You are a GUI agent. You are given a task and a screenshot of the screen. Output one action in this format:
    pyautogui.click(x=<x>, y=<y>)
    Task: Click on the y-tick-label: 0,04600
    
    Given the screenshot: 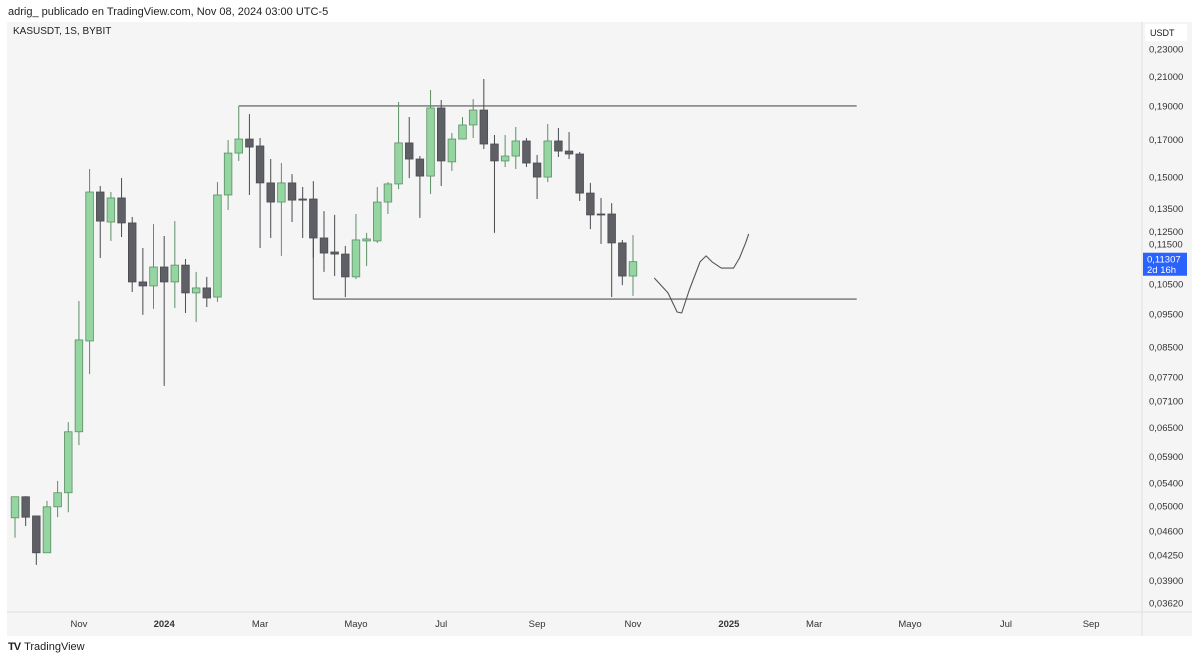 What is the action you would take?
    pyautogui.click(x=1166, y=532)
    